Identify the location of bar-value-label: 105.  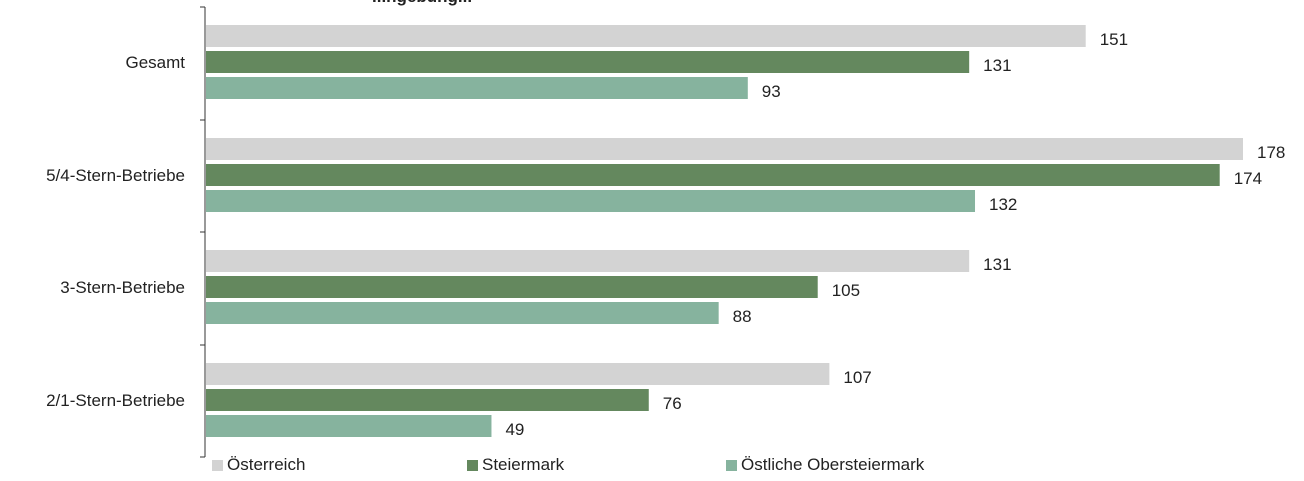
(846, 290).